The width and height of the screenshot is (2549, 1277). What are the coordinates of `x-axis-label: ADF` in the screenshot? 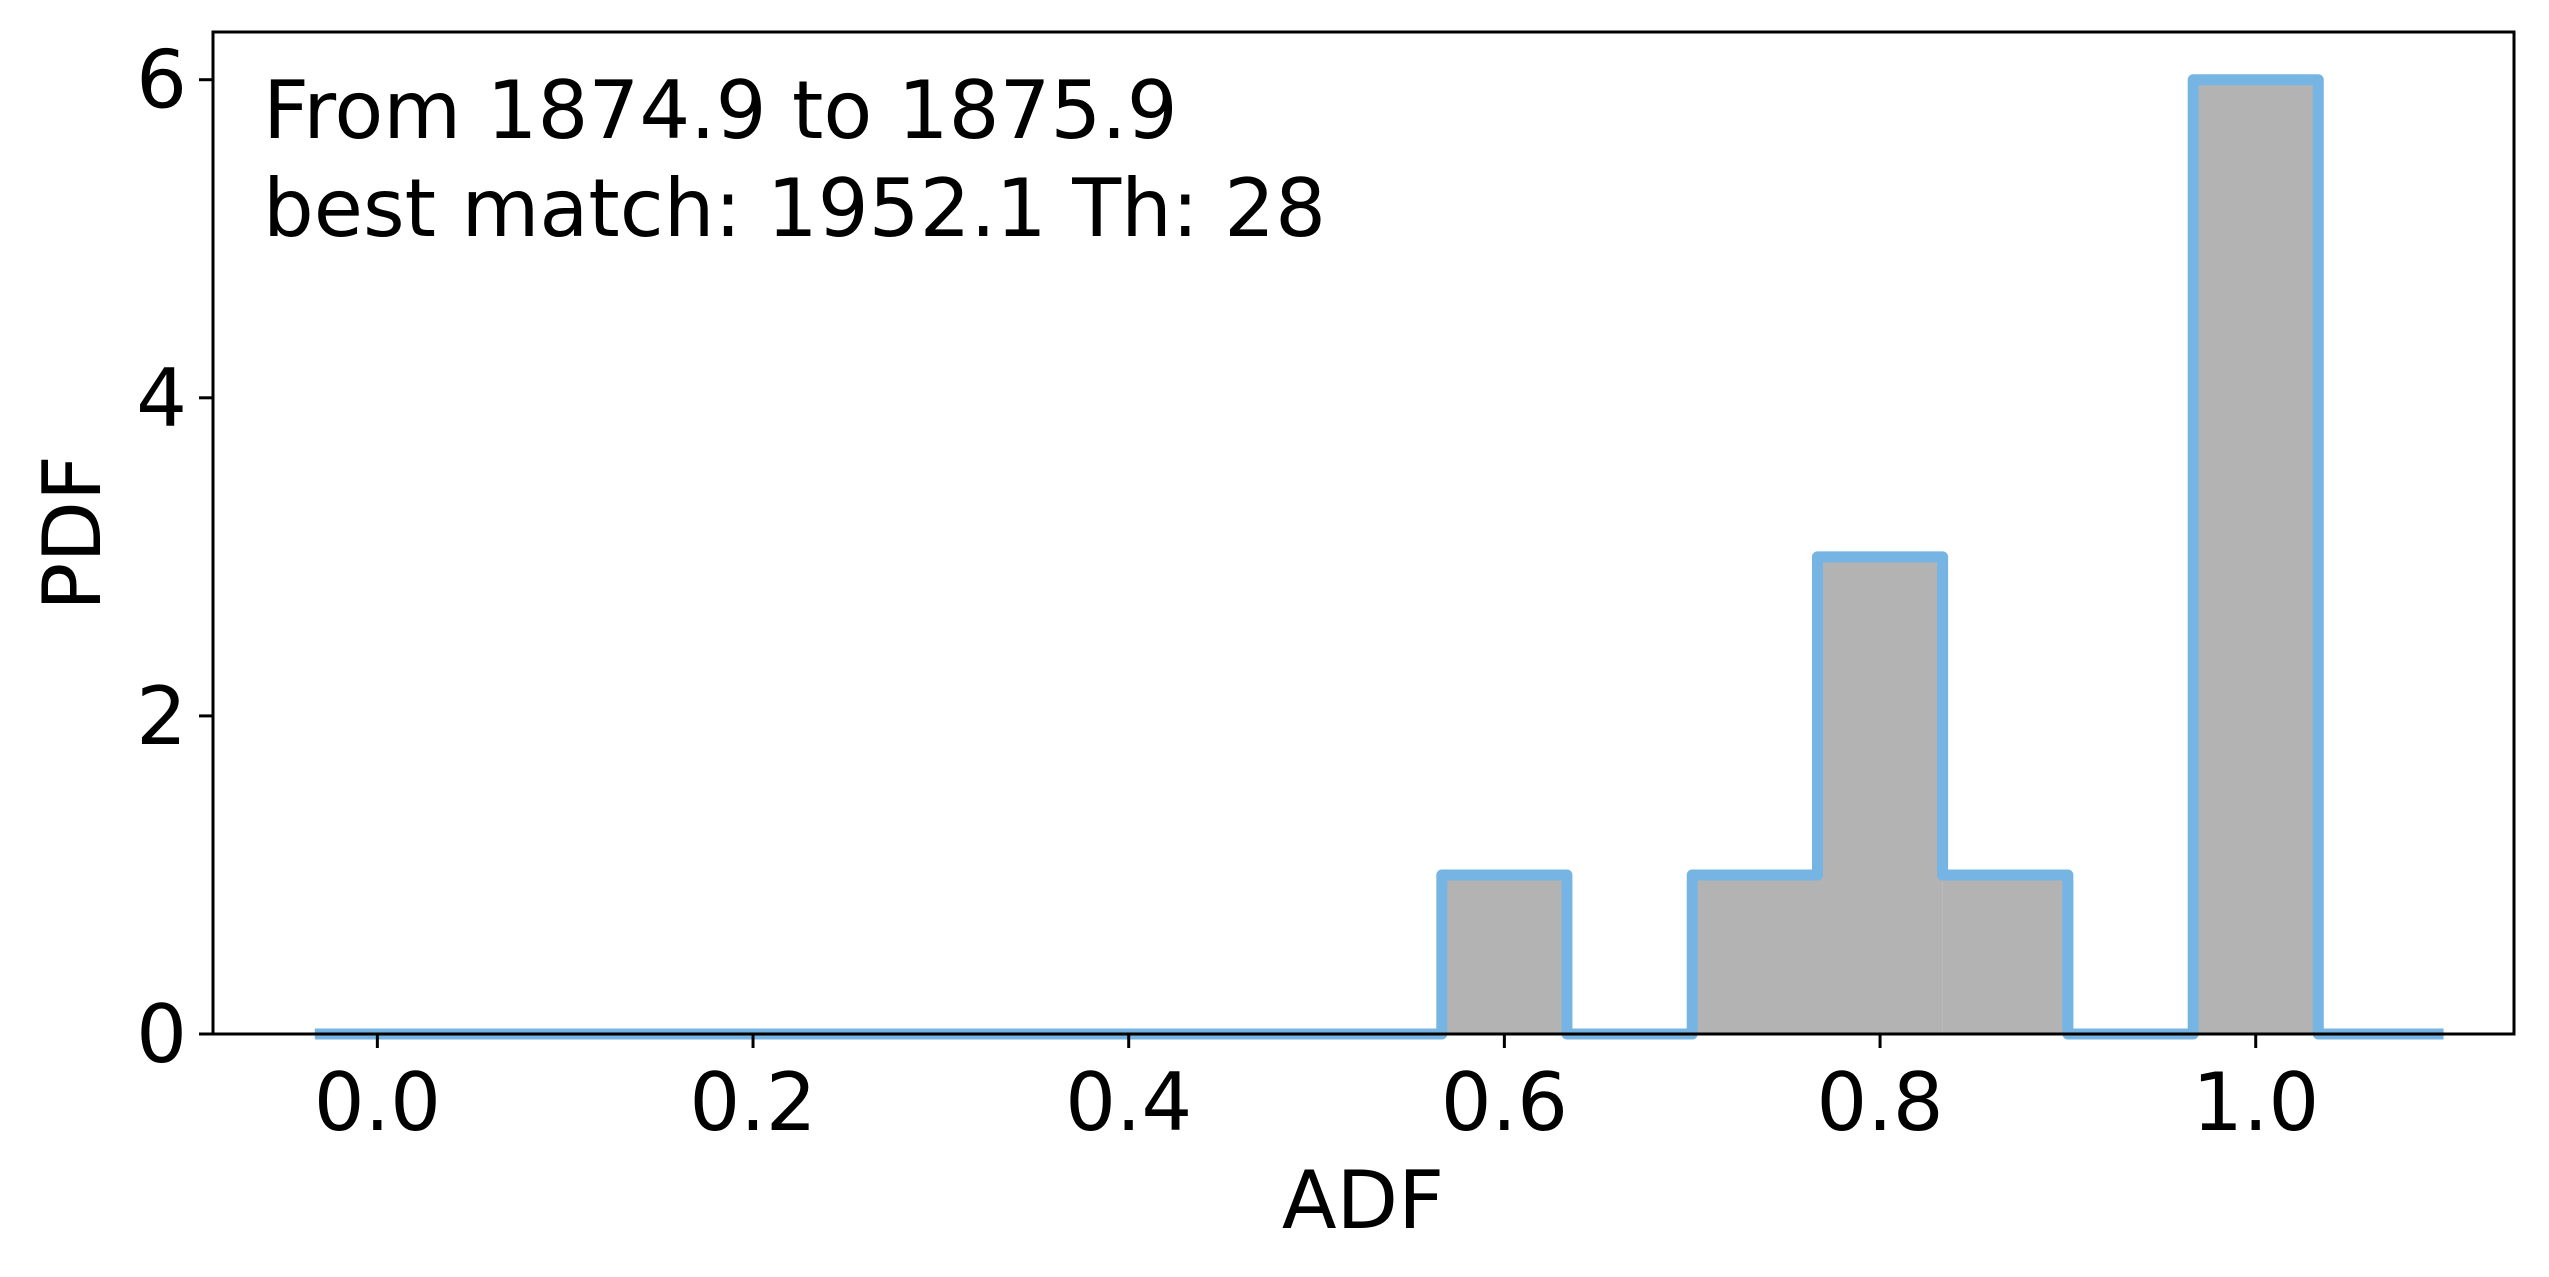 It's located at (1363, 1200).